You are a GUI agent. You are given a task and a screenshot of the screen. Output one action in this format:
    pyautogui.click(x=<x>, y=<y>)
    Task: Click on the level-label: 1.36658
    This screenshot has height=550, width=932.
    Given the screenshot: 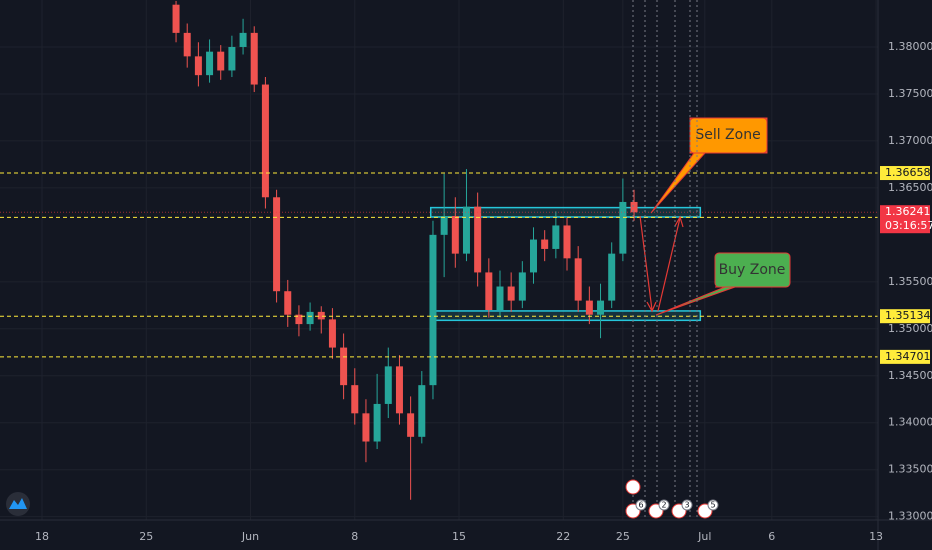 What is the action you would take?
    pyautogui.click(x=908, y=172)
    